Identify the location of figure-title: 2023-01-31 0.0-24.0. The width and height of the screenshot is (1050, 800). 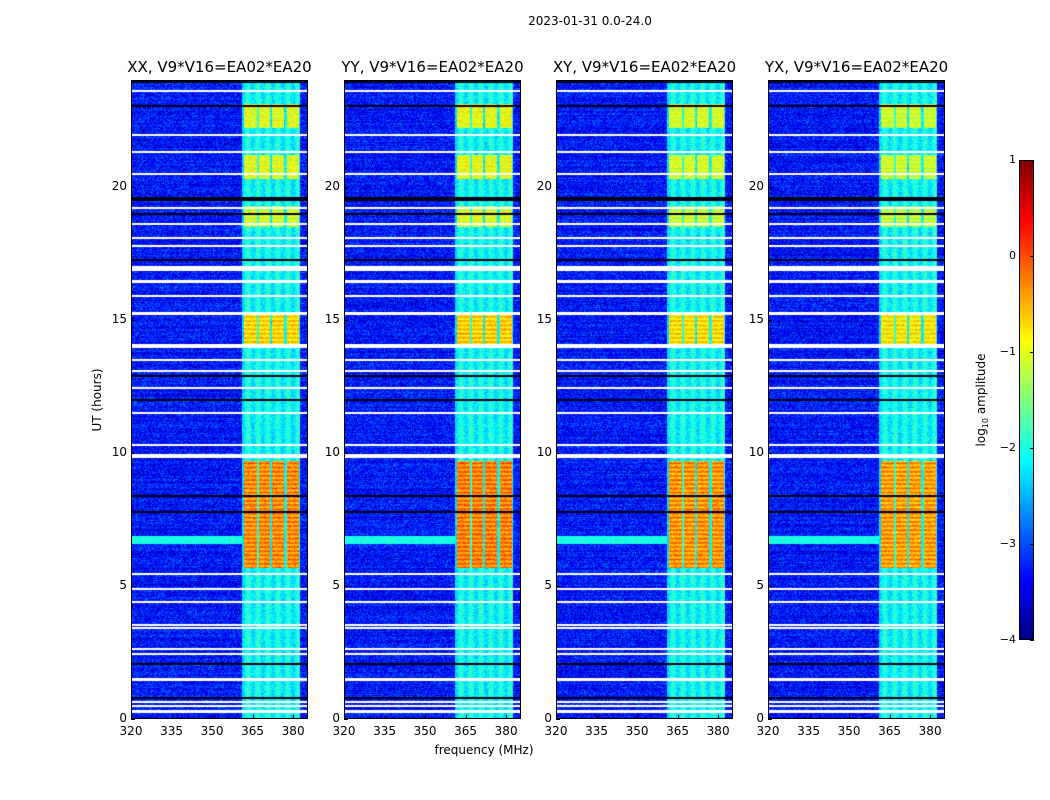
(590, 21).